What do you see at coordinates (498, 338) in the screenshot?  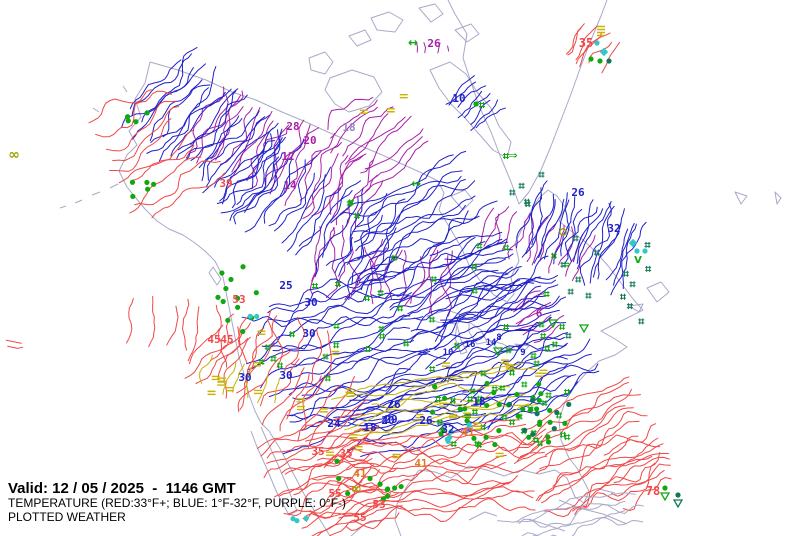 I see `svg-text: 8` at bounding box center [498, 338].